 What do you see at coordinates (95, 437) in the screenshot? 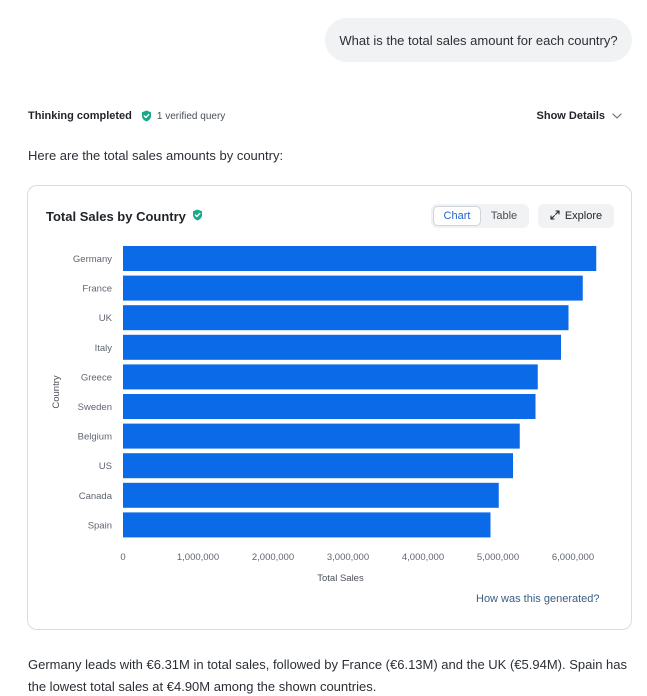
I see `y-tick-label: Belgium` at bounding box center [95, 437].